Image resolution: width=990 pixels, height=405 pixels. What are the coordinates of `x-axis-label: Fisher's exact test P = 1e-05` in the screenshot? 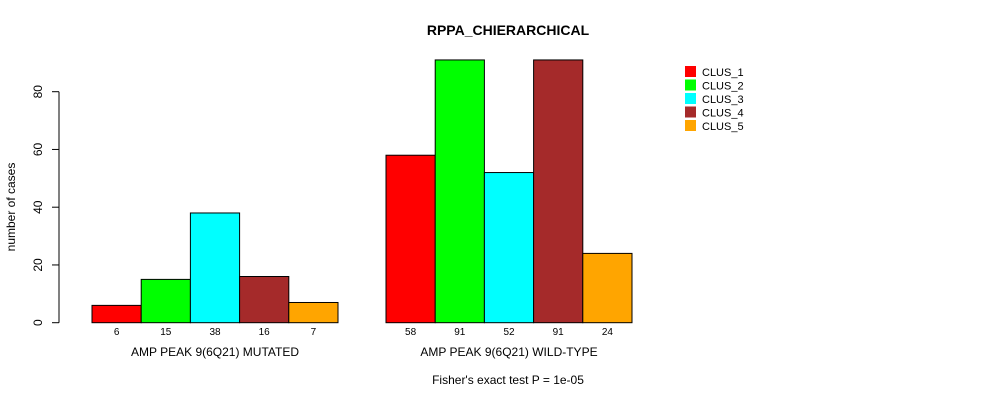 It's located at (508, 380).